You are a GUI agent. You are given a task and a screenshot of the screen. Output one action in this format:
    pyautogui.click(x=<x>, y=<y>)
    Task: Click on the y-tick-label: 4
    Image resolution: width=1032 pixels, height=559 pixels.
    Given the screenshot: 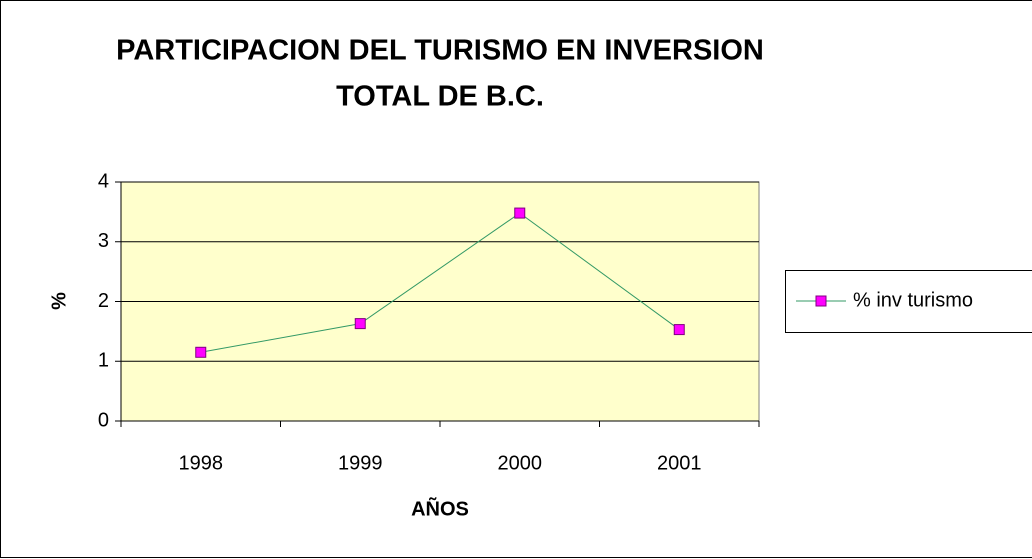 What is the action you would take?
    pyautogui.click(x=103, y=181)
    